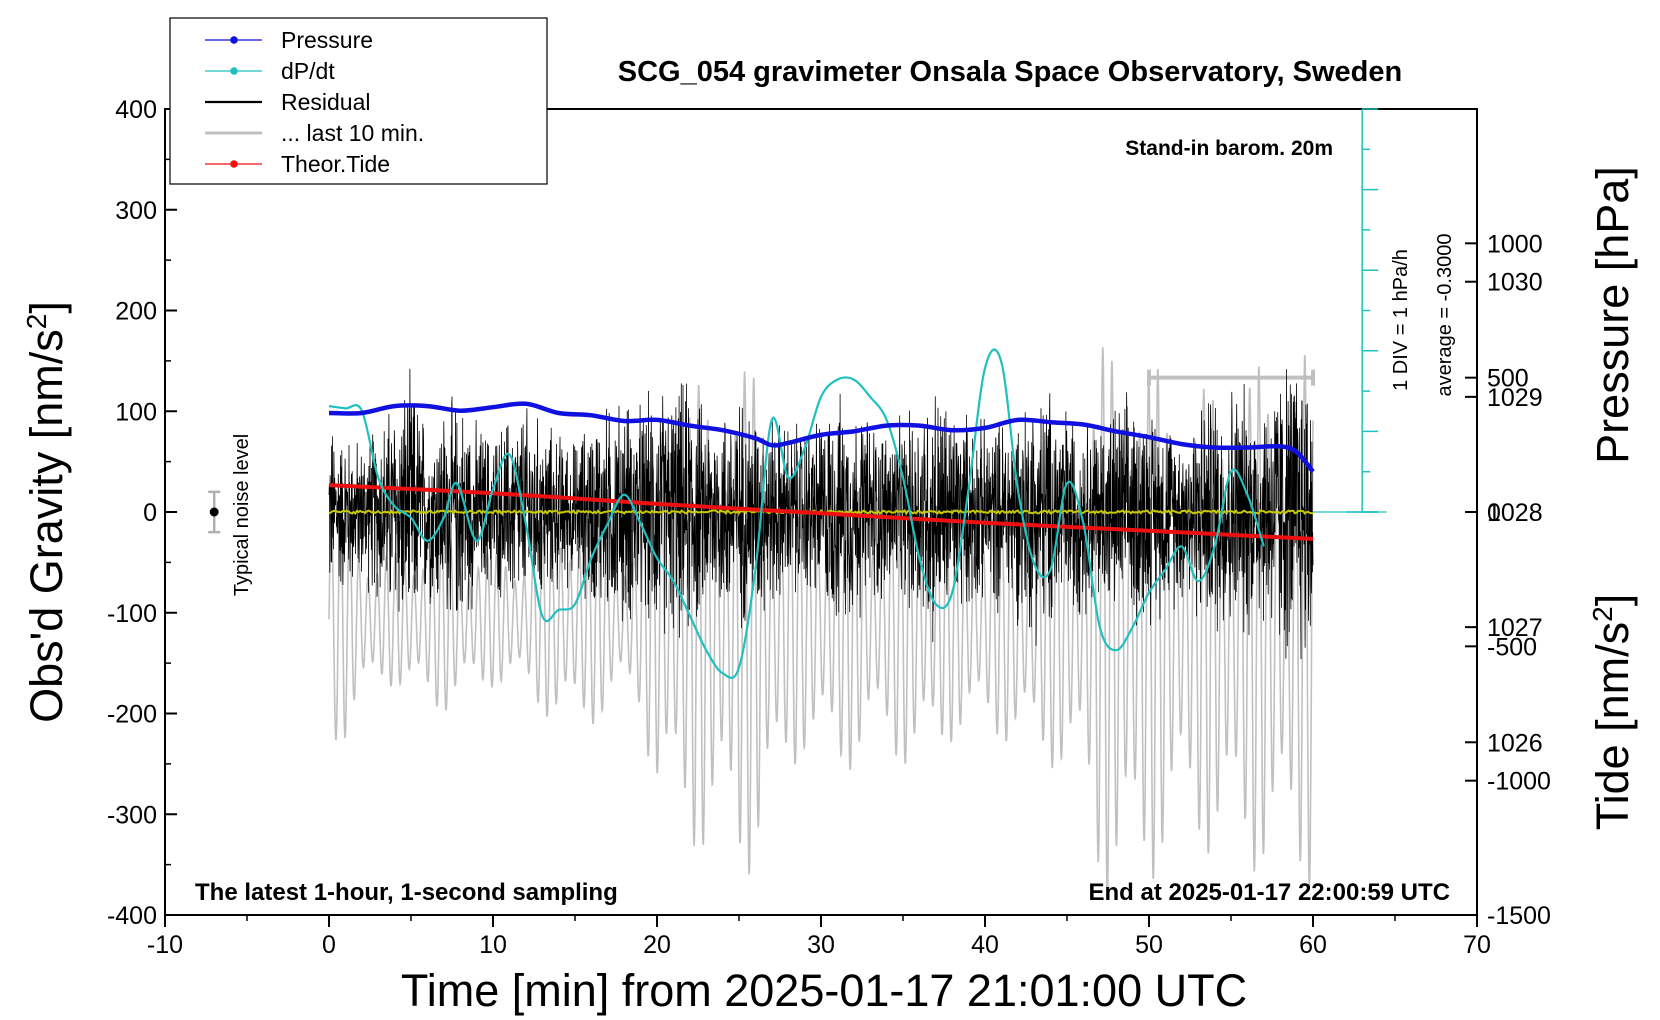  I want to click on legend-label: Pressure, so click(327, 40).